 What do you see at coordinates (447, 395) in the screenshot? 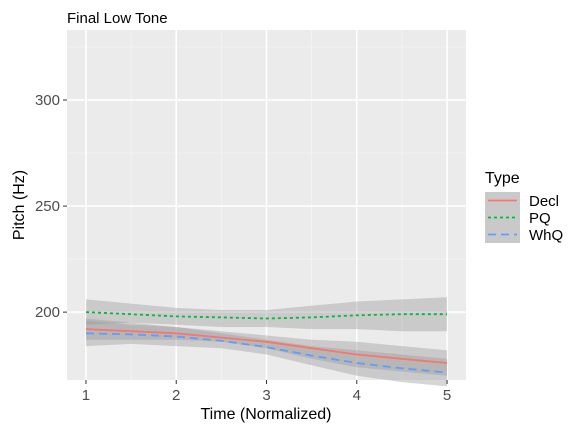
I see `x-tick-label: 5` at bounding box center [447, 395].